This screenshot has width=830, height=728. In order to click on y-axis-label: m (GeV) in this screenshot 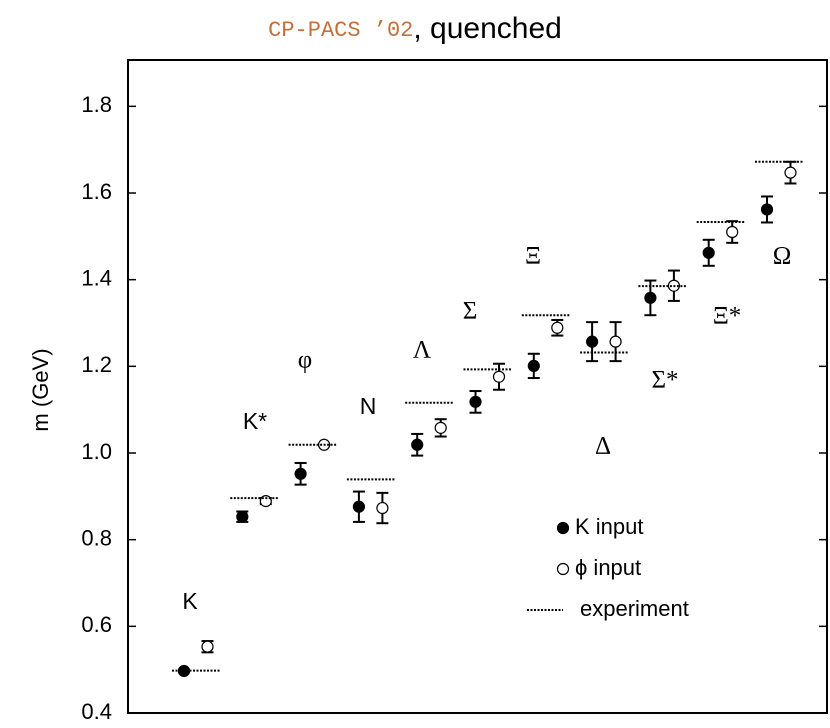, I will do `click(40, 389)`.